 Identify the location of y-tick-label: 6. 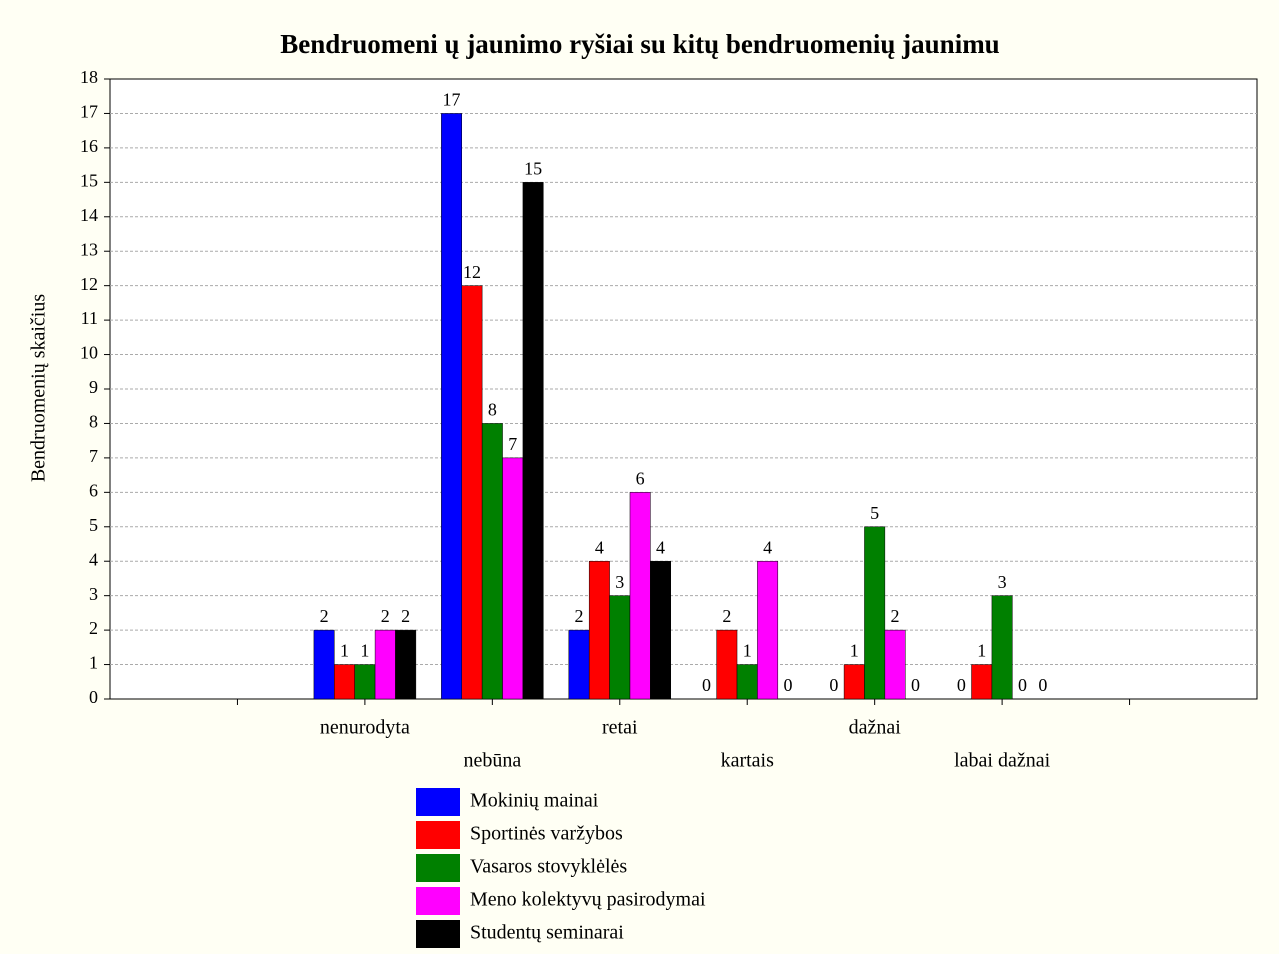
(93, 490).